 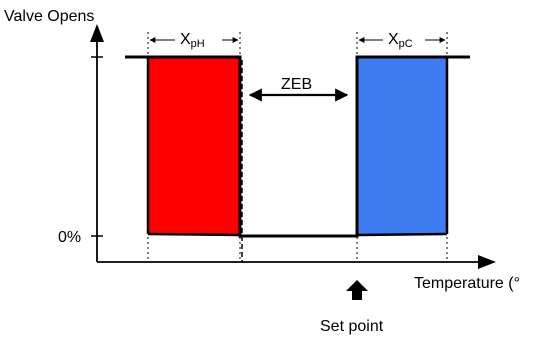 What do you see at coordinates (194, 145) in the screenshot?
I see `heating-block` at bounding box center [194, 145].